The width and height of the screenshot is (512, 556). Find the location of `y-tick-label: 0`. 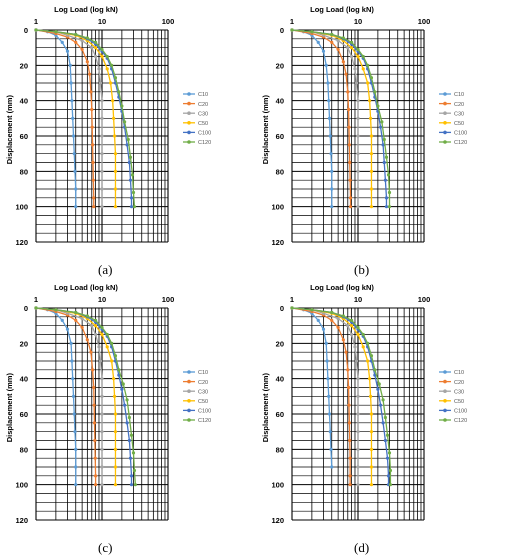

y-tick-label: 0 is located at coordinates (26, 30).